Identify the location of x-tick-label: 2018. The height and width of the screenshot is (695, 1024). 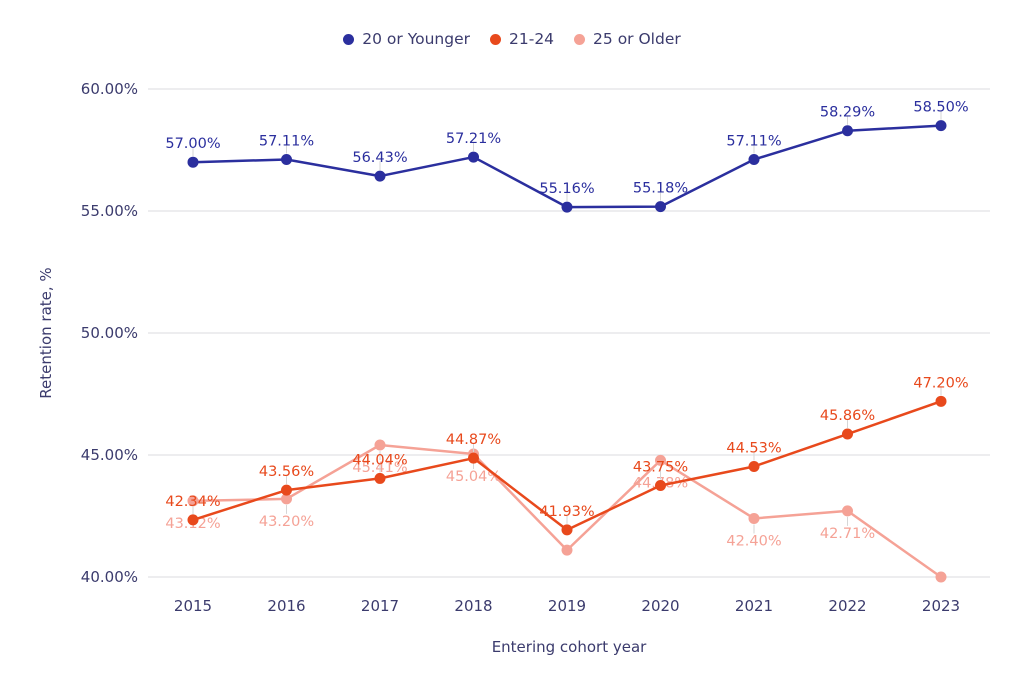
(473, 606).